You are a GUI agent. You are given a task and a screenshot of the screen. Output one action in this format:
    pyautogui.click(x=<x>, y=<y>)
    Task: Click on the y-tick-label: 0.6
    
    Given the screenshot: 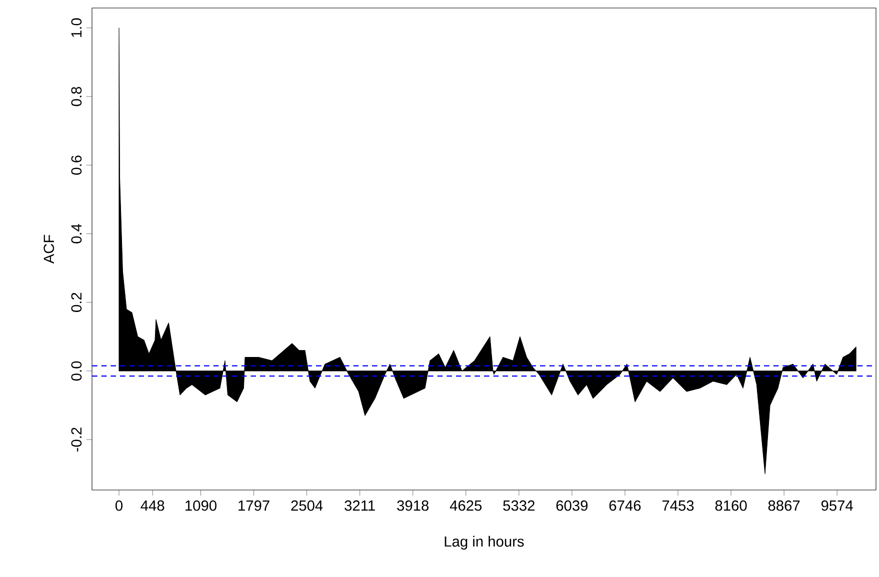 What is the action you would take?
    pyautogui.click(x=76, y=165)
    